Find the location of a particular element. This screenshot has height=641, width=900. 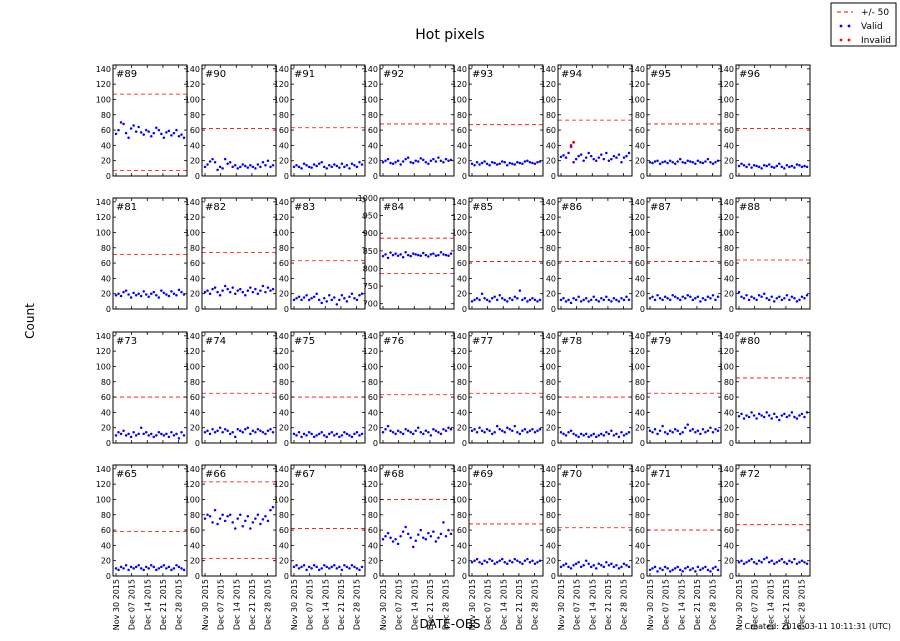

panel-label: #73 is located at coordinates (126, 341).